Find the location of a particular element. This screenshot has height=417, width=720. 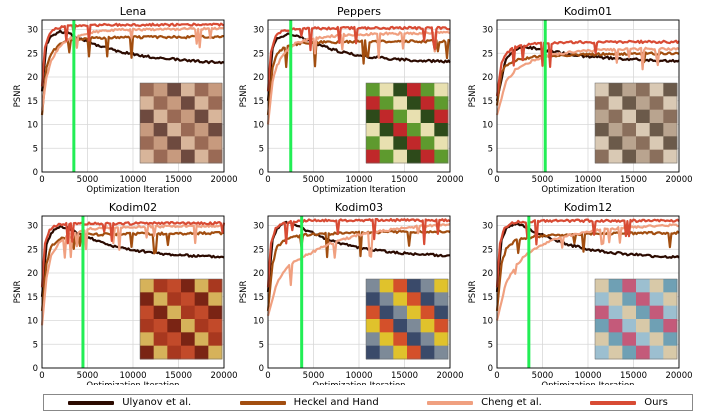

series-line-ulyanov-et-al- is located at coordinates (358, 66).